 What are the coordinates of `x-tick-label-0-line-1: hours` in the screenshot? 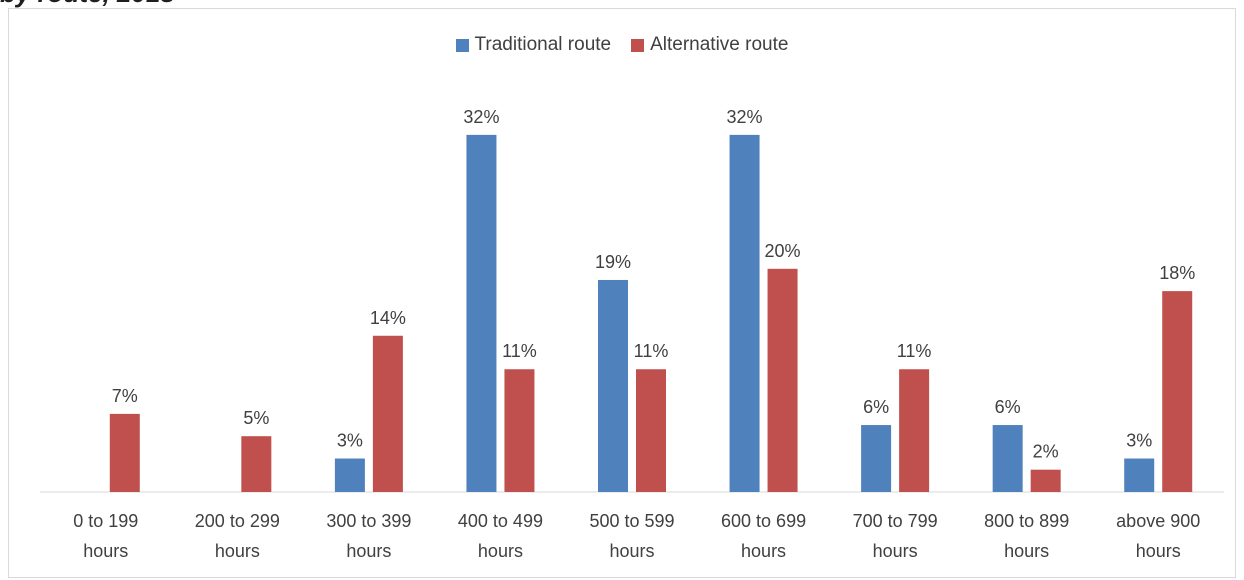 It's located at (105, 551).